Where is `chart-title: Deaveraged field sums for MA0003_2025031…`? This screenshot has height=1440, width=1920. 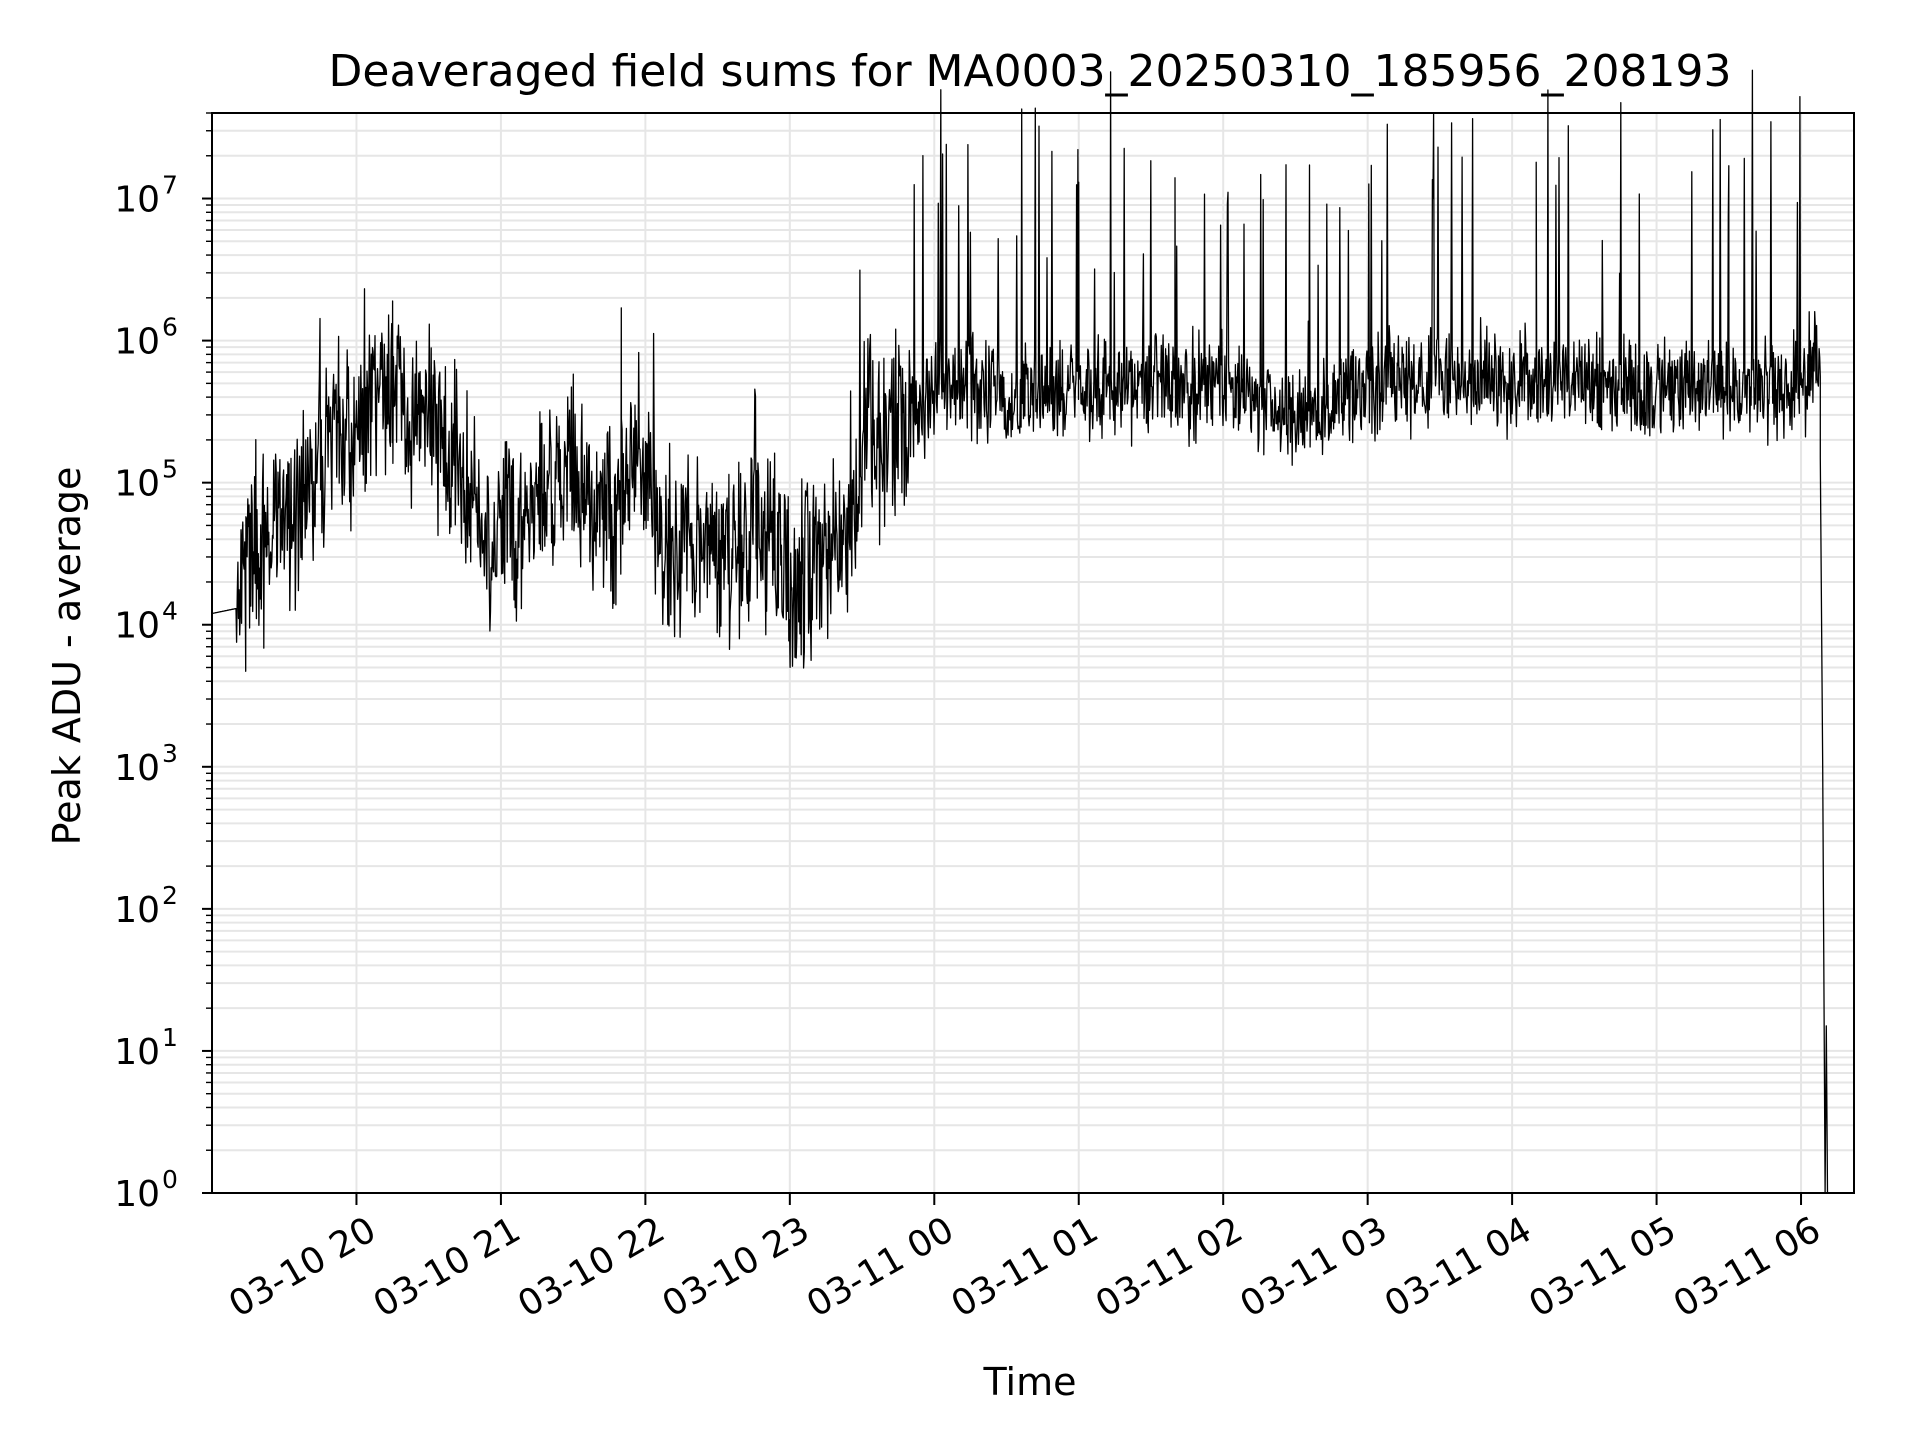 chart-title: Deaveraged field sums for MA0003_2025031… is located at coordinates (1030, 71).